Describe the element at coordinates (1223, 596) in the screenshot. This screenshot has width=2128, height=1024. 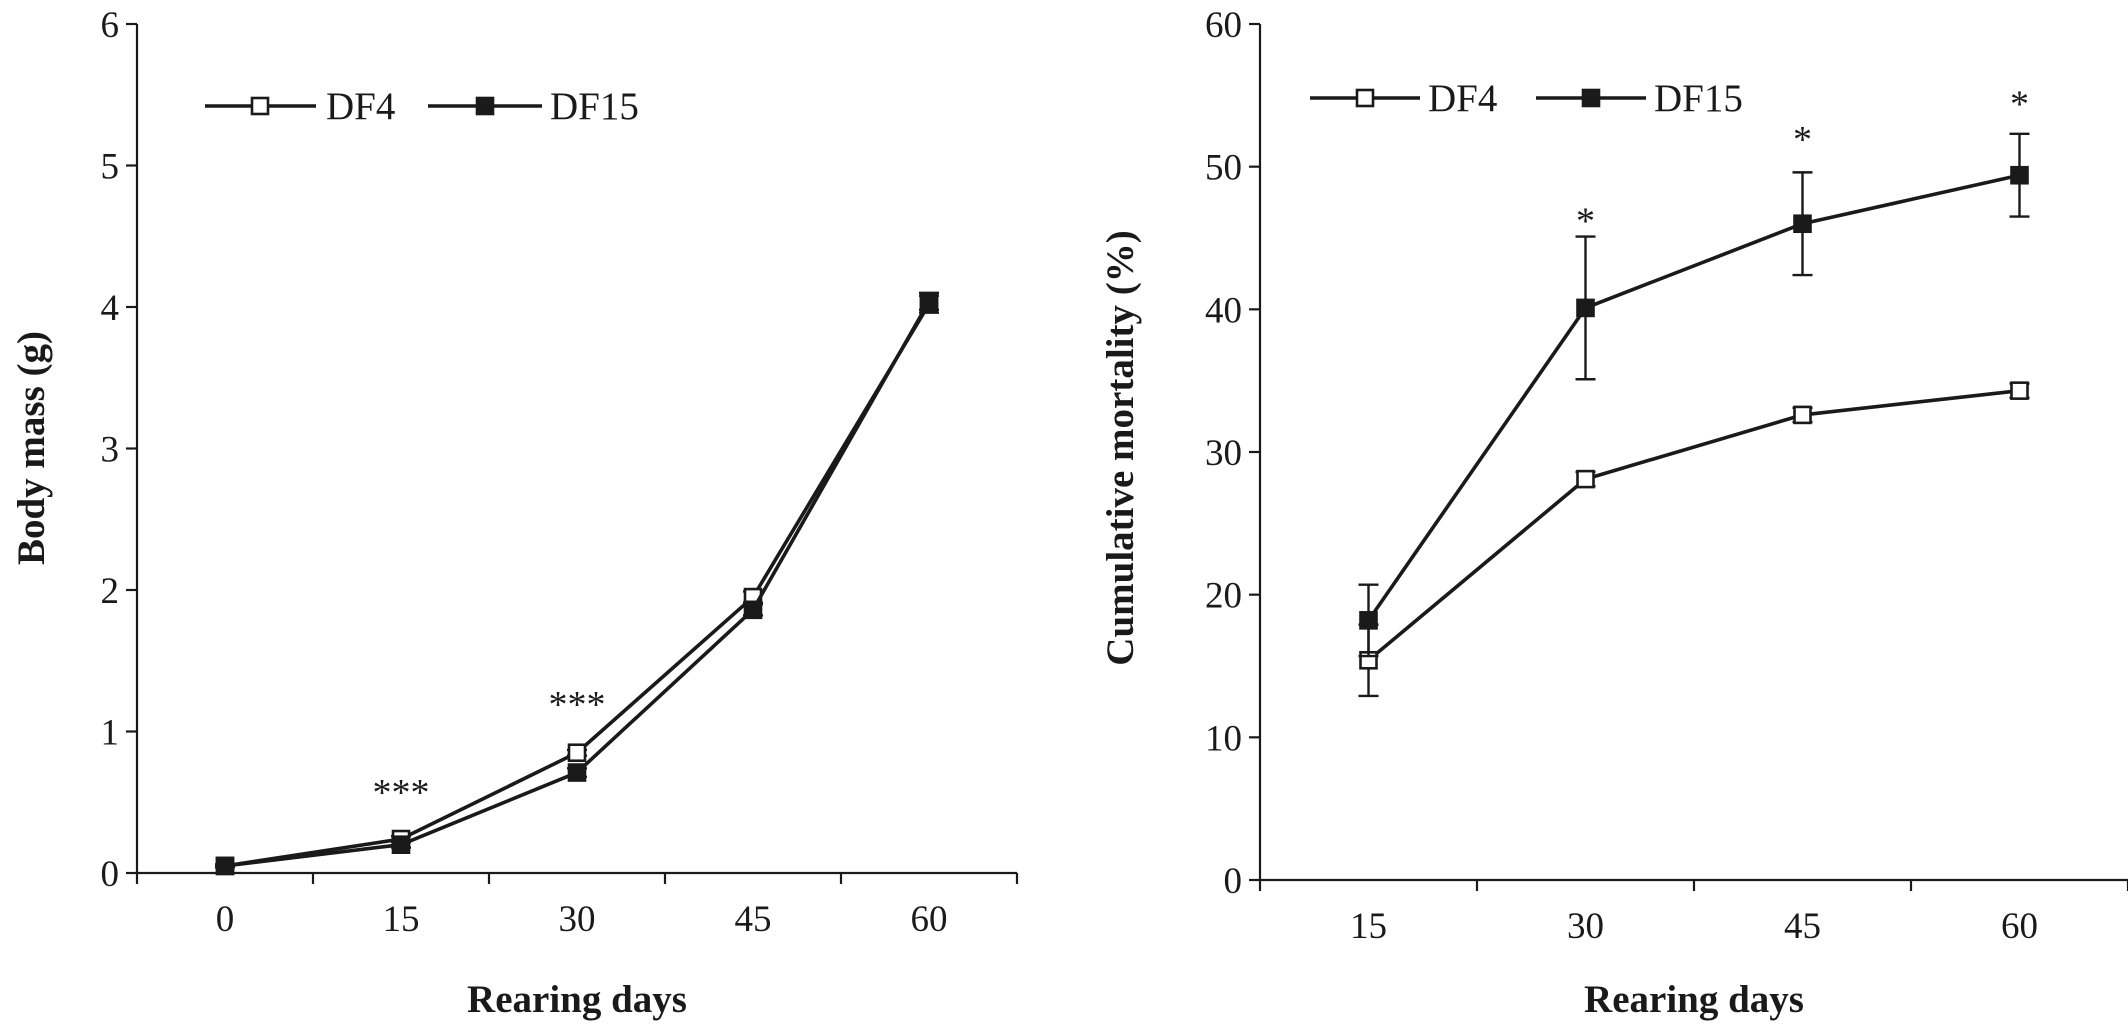
I see `chart-2-y-tick-label: 20` at that location.